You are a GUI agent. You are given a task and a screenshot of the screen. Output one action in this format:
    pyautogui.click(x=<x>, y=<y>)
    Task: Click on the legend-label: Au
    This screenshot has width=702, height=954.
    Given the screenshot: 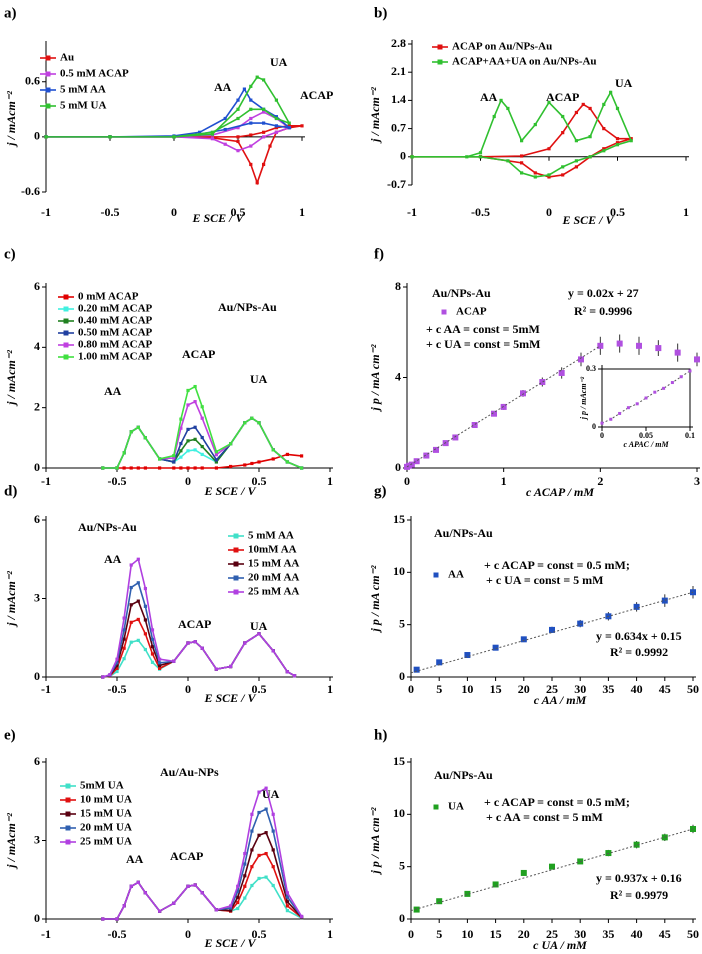 What is the action you would take?
    pyautogui.click(x=67, y=58)
    